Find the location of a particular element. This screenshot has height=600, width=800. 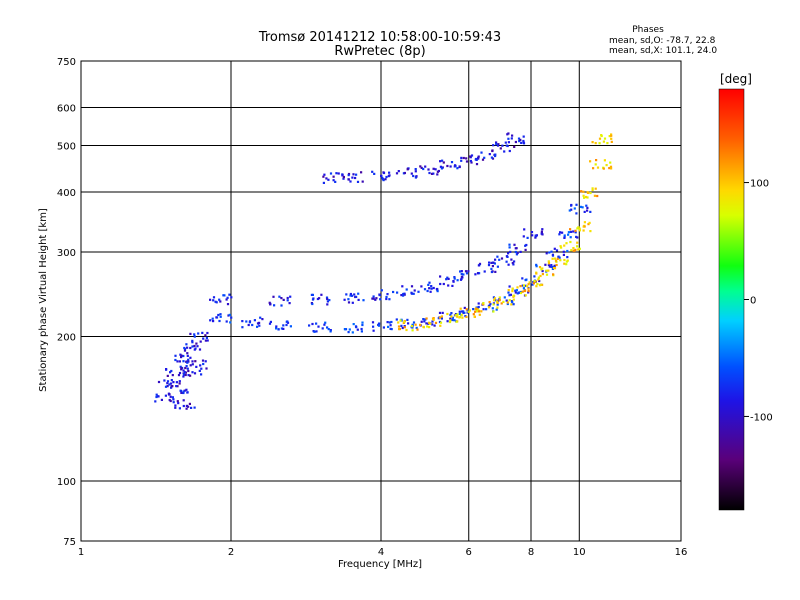

colorbar-ticks: 100 0 -100 is located at coordinates (758, 301).